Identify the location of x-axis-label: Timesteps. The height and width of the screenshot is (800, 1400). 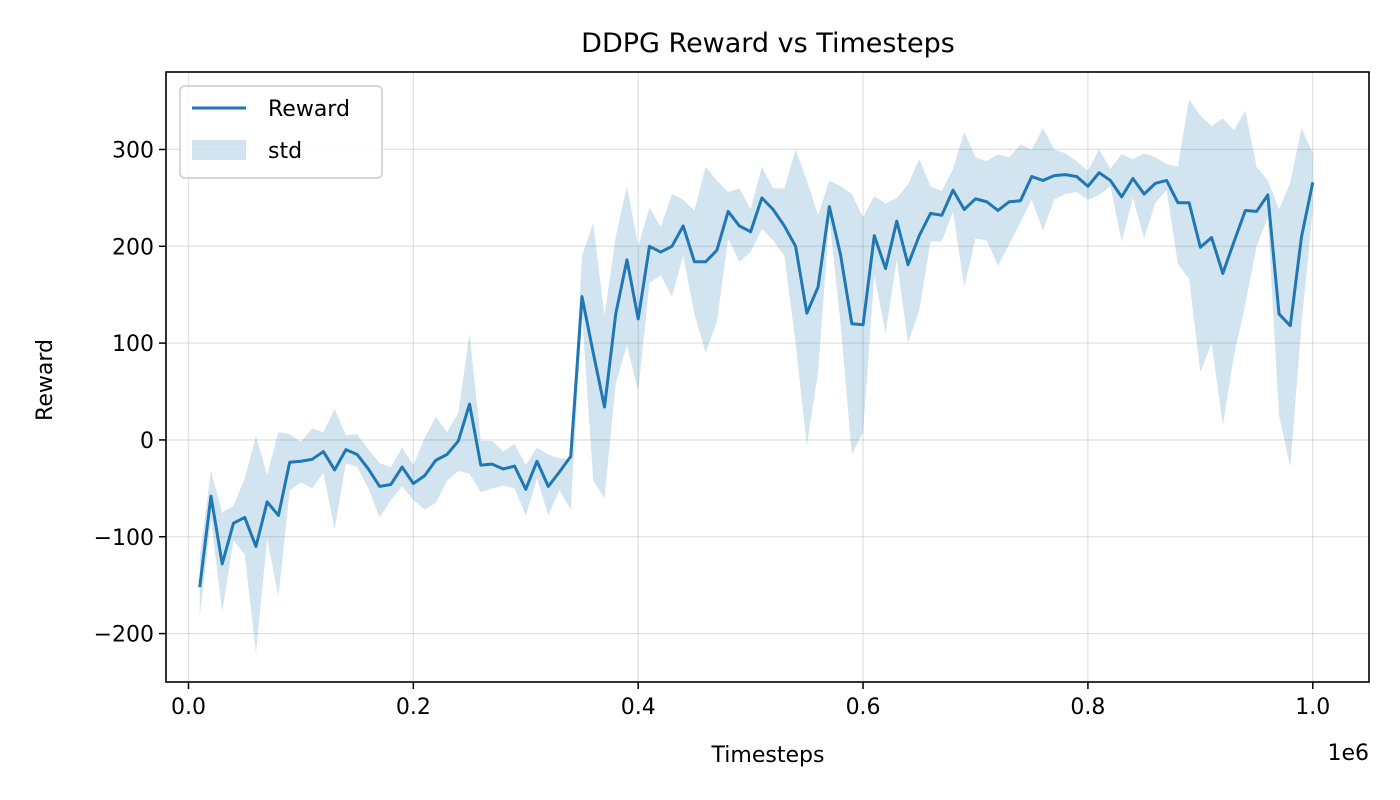
(768, 755).